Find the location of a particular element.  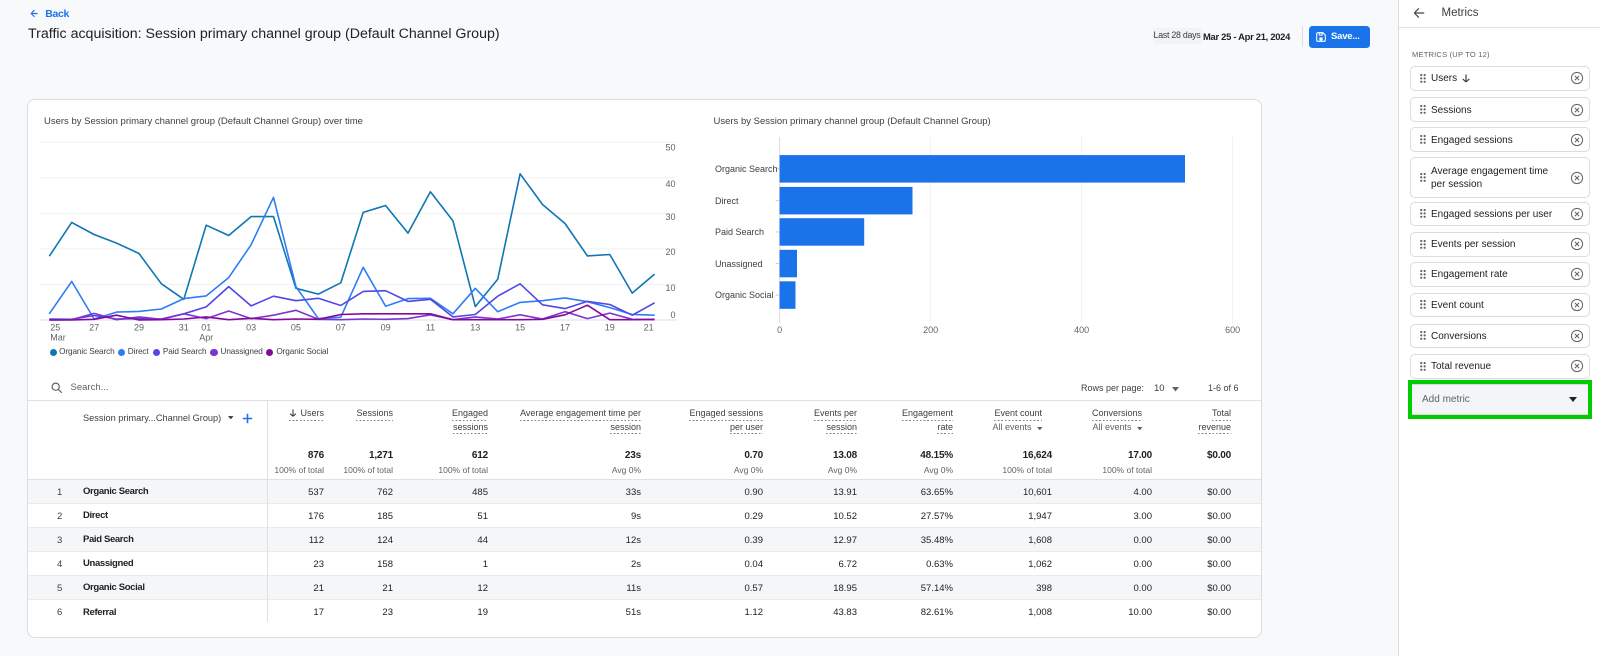

svg-text: 09 is located at coordinates (386, 328).